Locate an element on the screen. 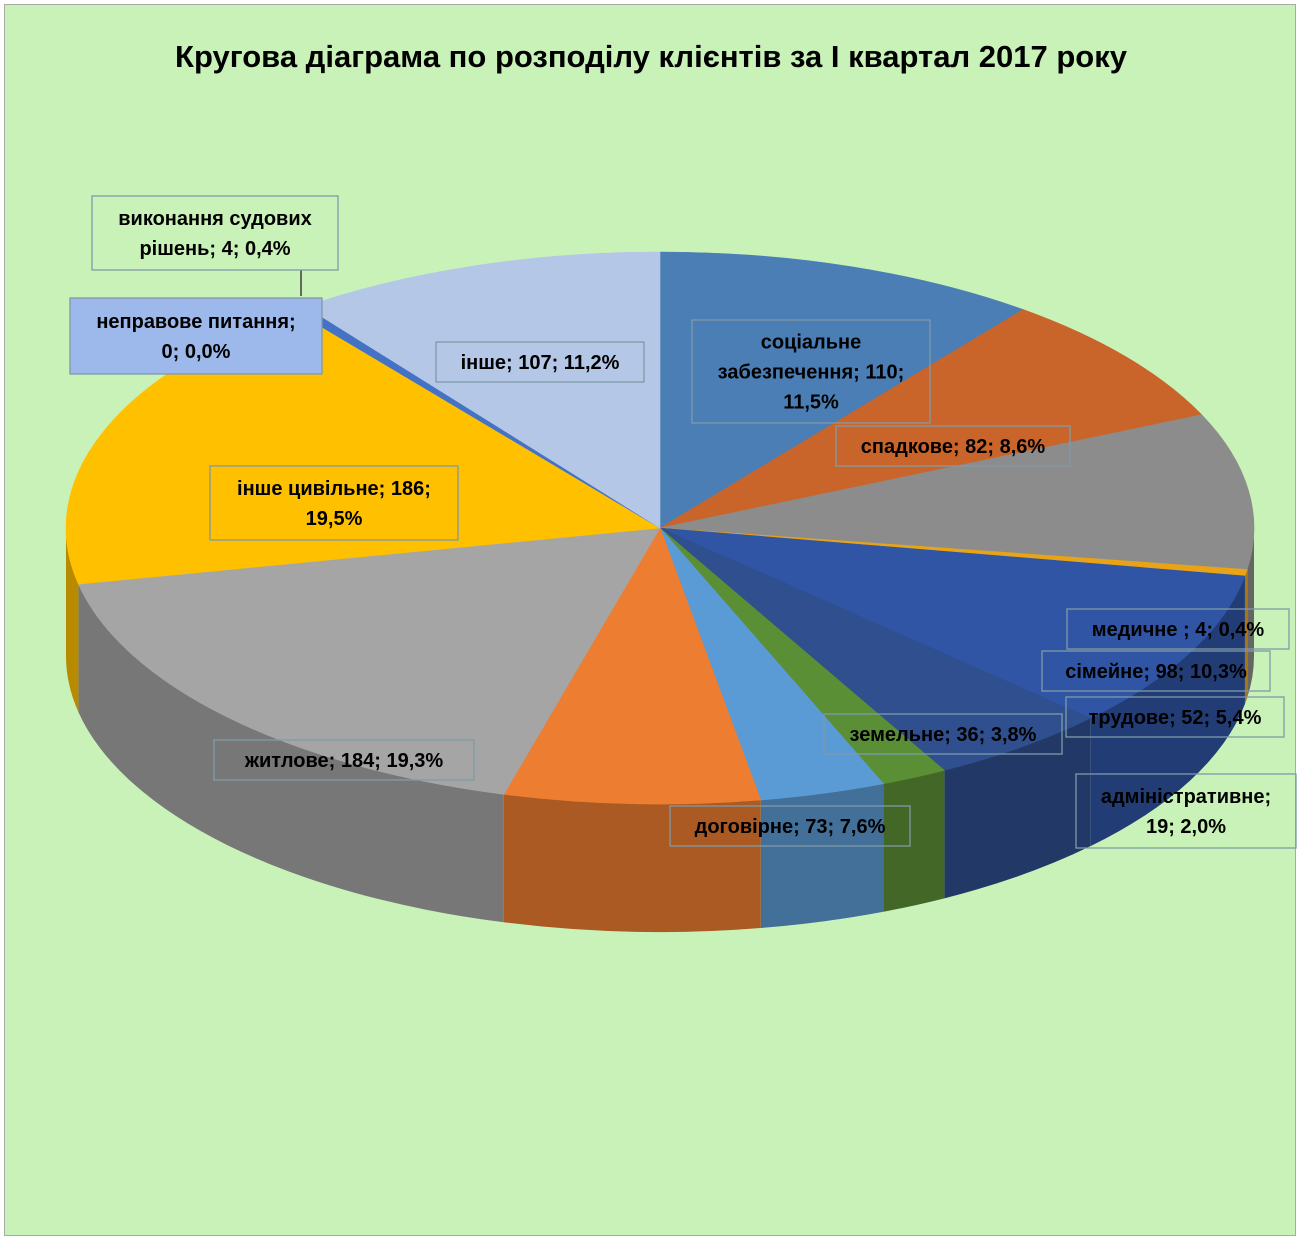 This screenshot has height=1240, width=1301. data-label-text: забезпечення; 110; is located at coordinates (811, 373).